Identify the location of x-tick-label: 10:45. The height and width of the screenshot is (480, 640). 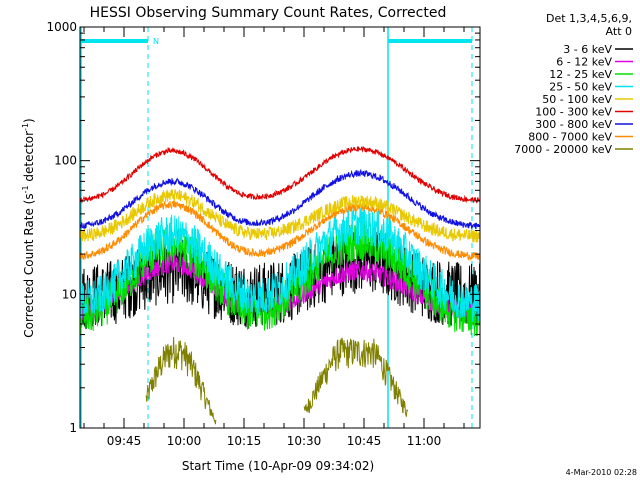
(364, 441).